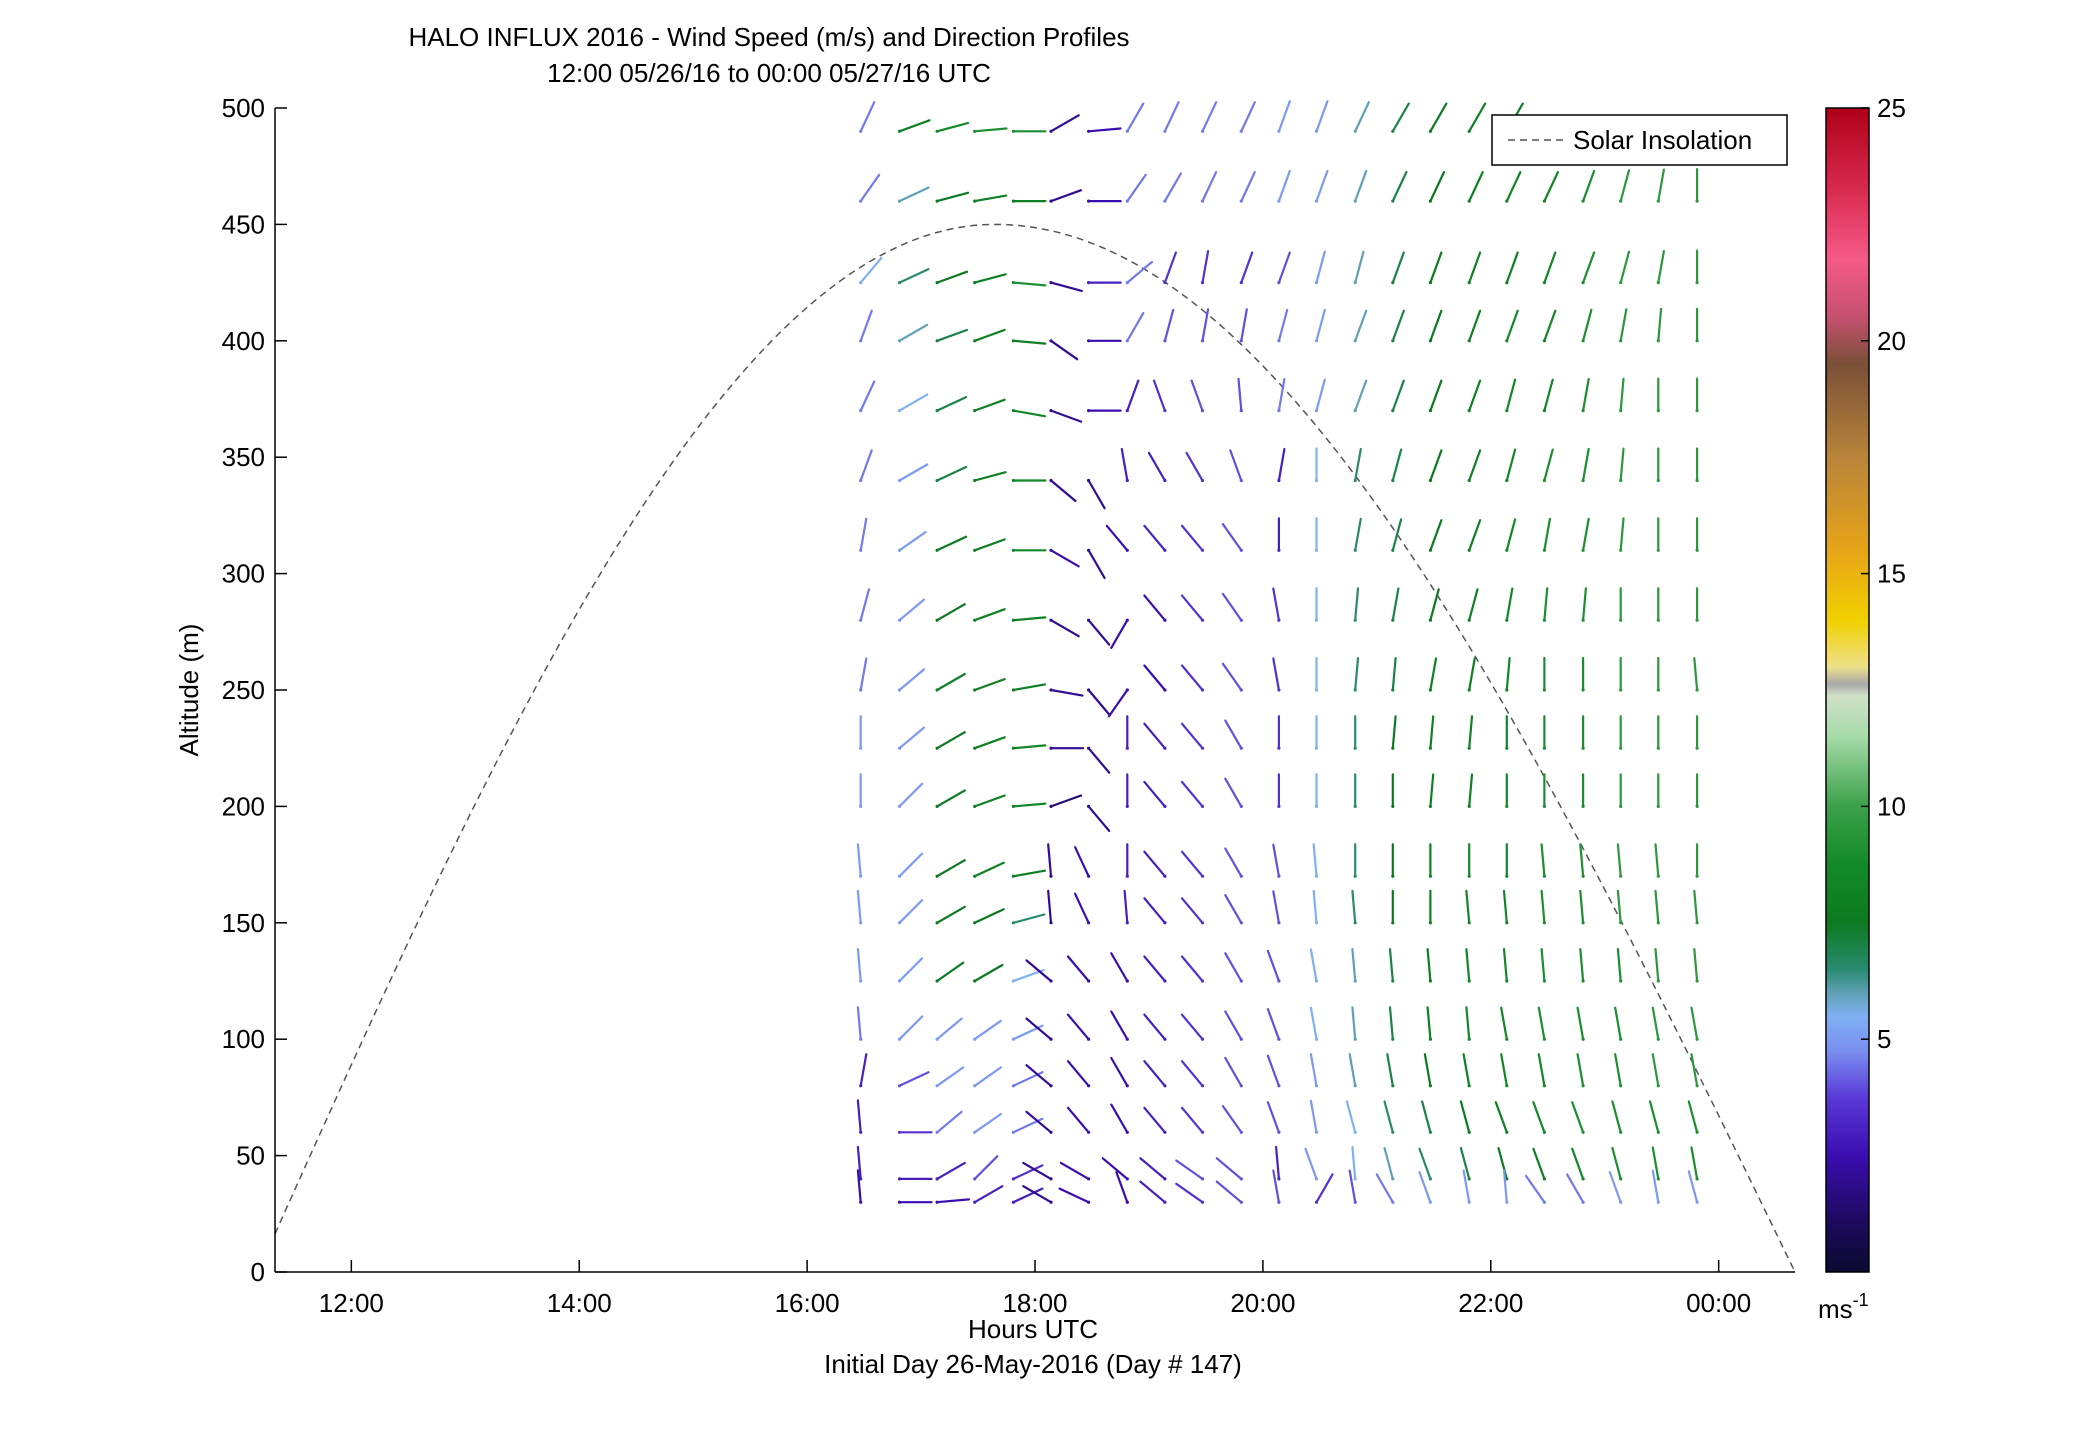  Describe the element at coordinates (1490, 1303) in the screenshot. I see `x-tick-label: 22:00` at that location.